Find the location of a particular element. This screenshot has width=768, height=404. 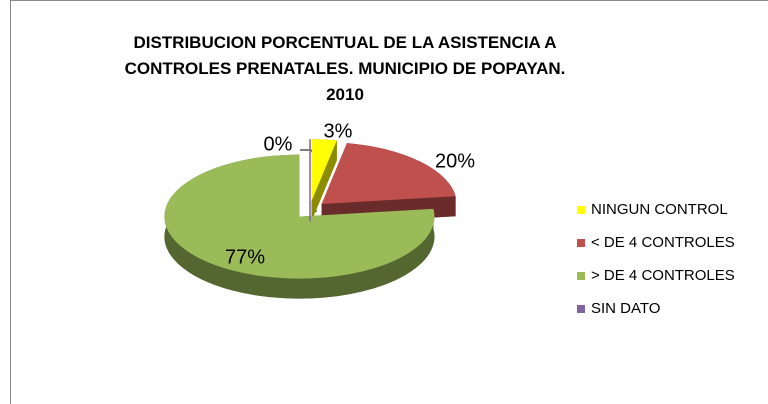

data-label: 20% is located at coordinates (455, 161).